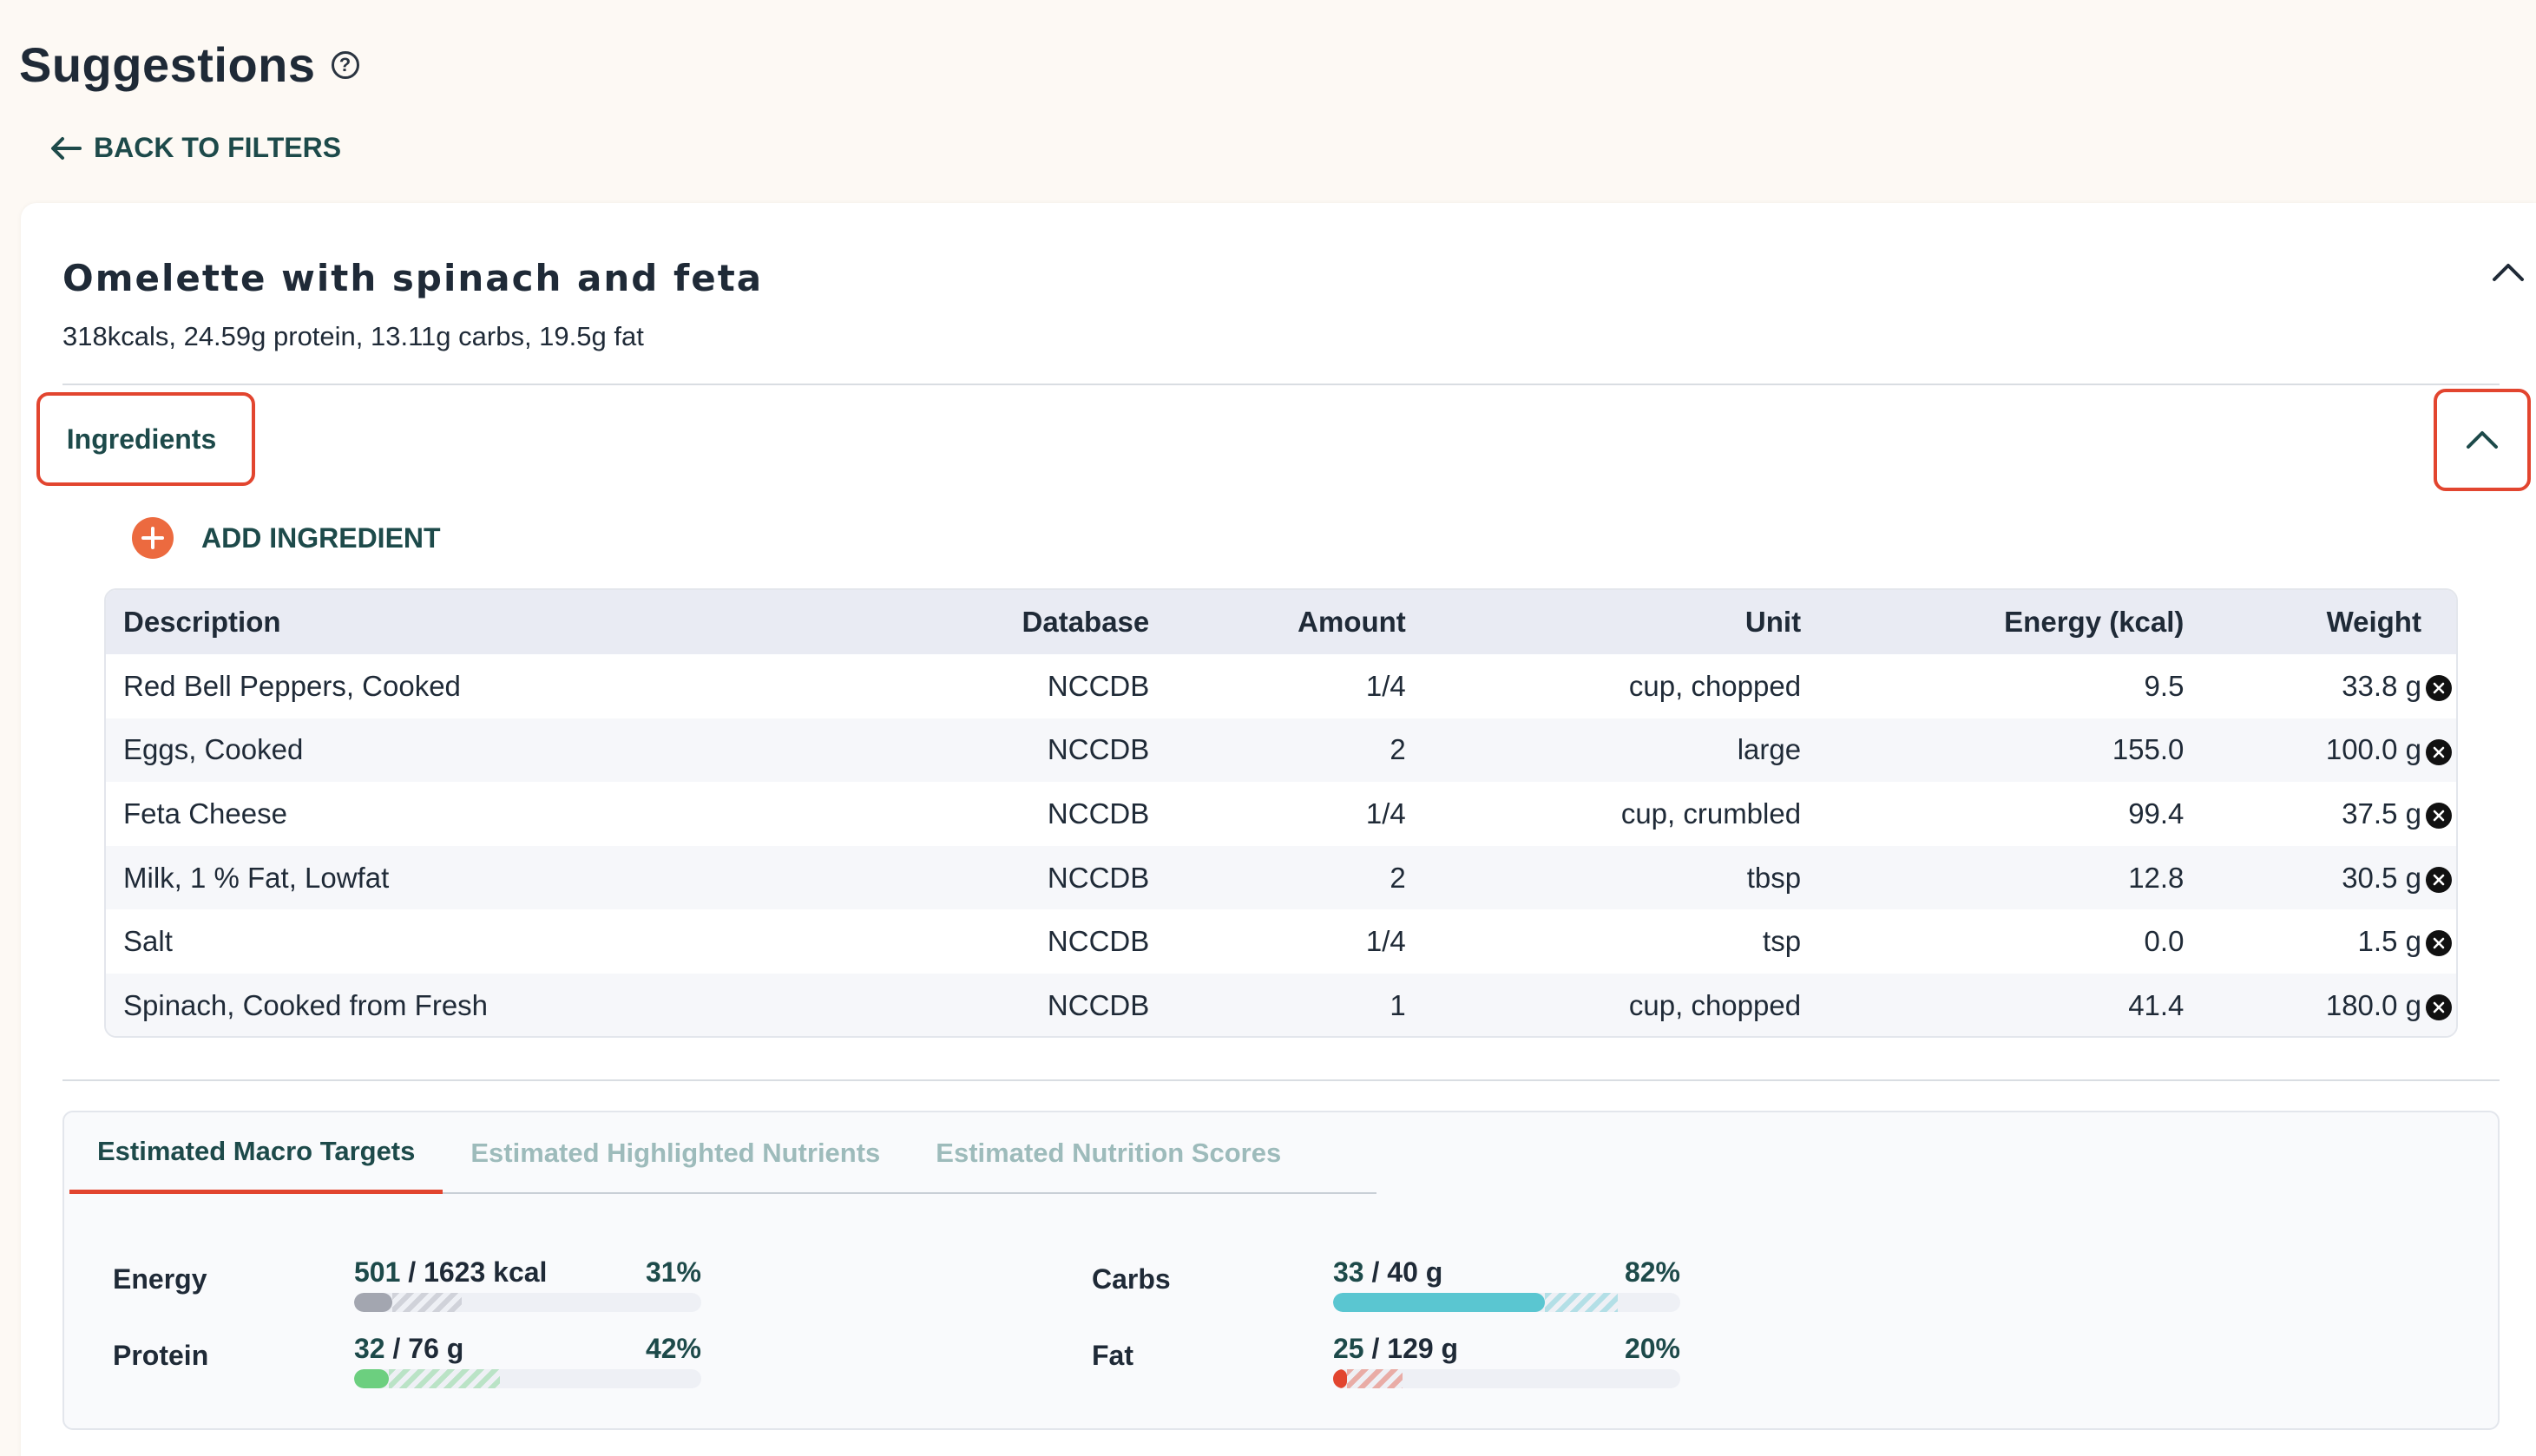 Image resolution: width=2536 pixels, height=1456 pixels. I want to click on macro-fat-percent: 20%, so click(1652, 1348).